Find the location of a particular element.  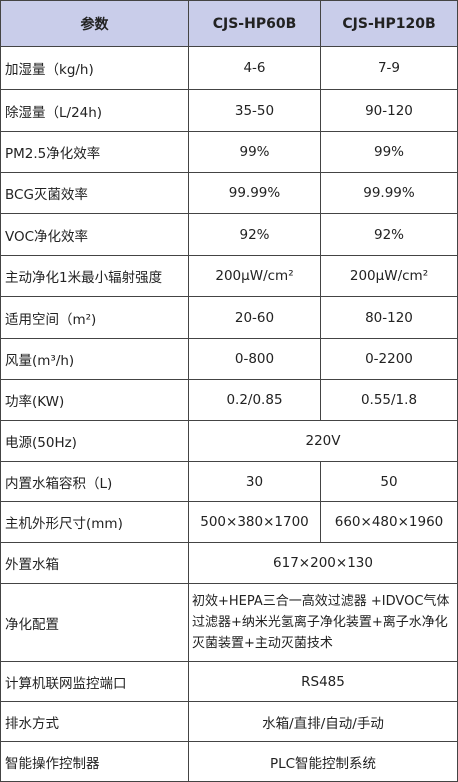

param-label: 外置水箱 is located at coordinates (94, 563).